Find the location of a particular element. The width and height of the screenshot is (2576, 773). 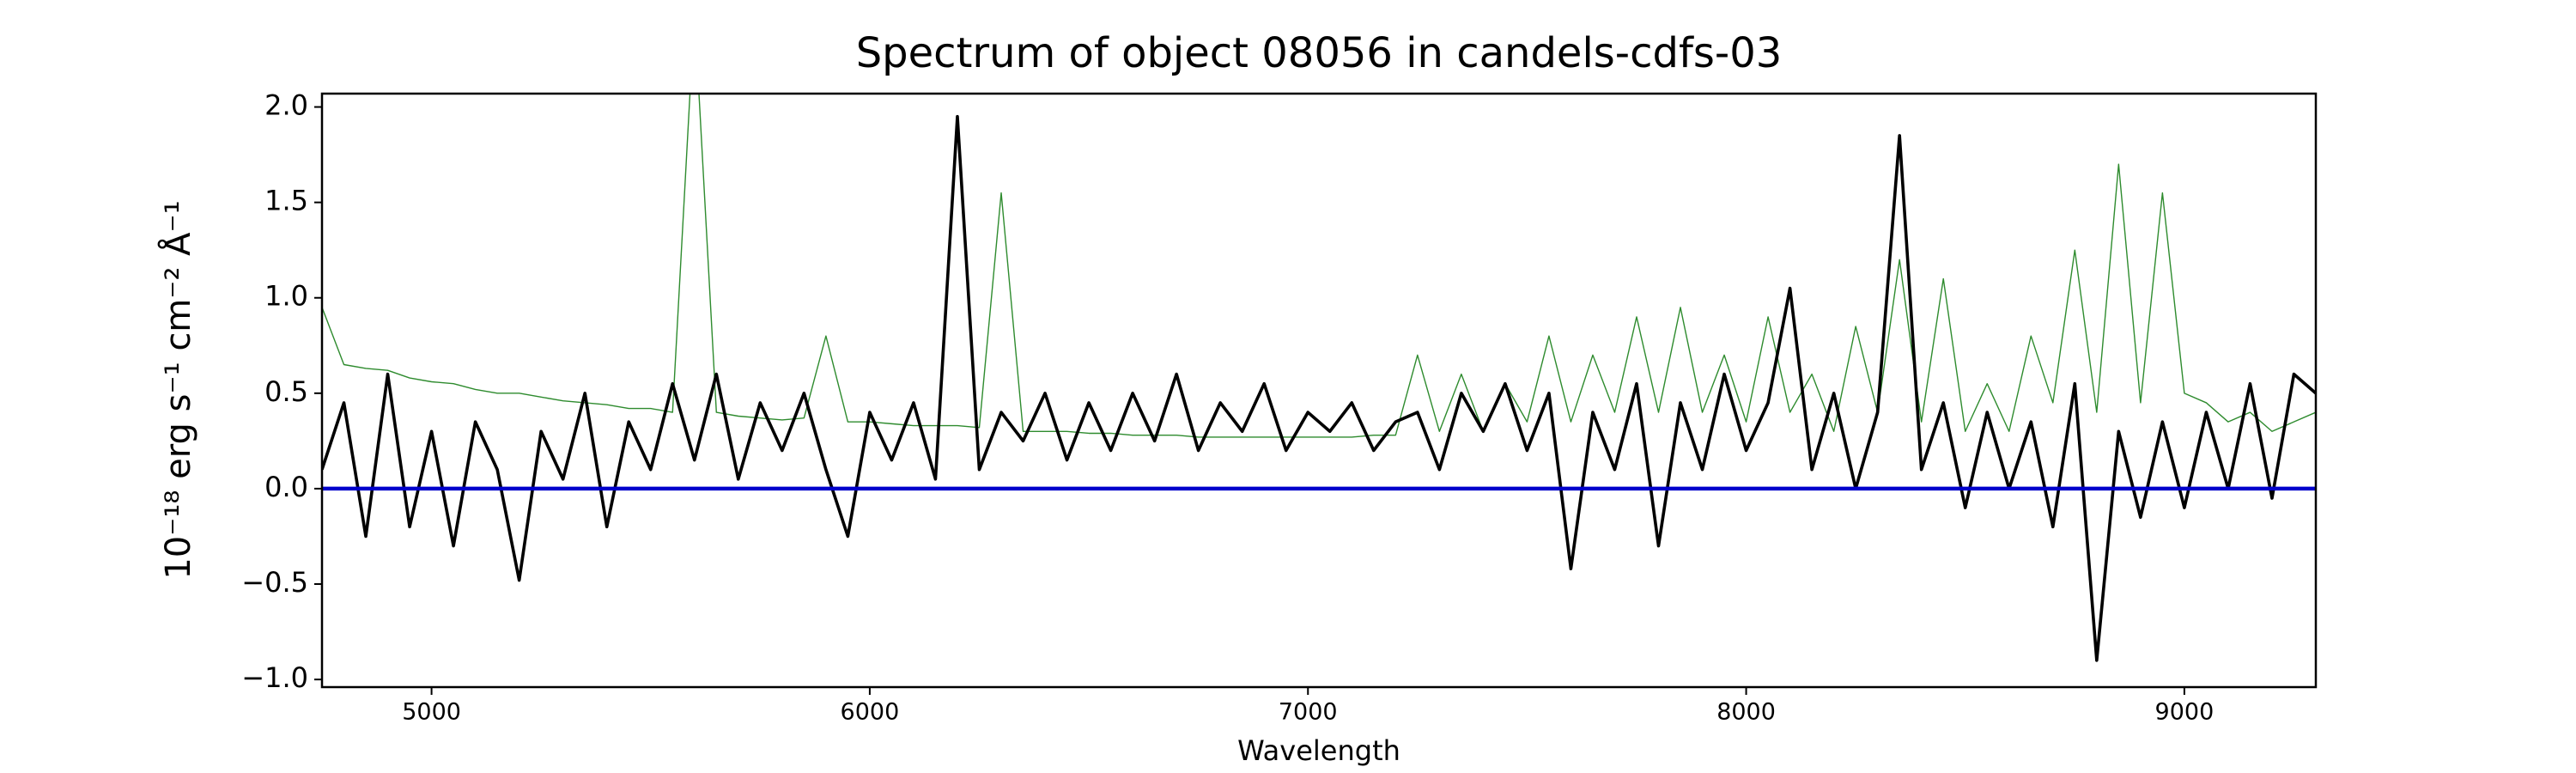

y-tick-label: 0.5 is located at coordinates (286, 391).